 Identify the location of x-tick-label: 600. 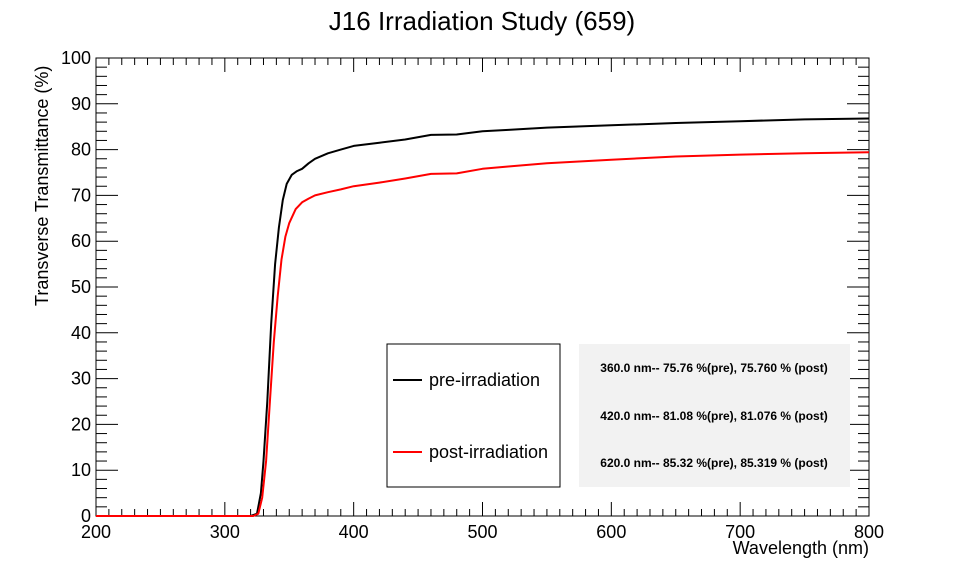
(611, 532).